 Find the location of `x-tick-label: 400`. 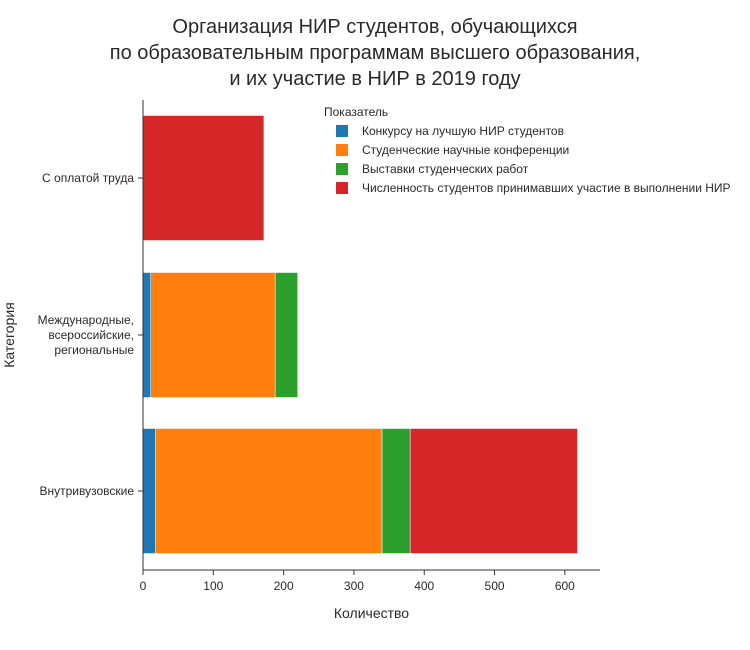

x-tick-label: 400 is located at coordinates (424, 586).